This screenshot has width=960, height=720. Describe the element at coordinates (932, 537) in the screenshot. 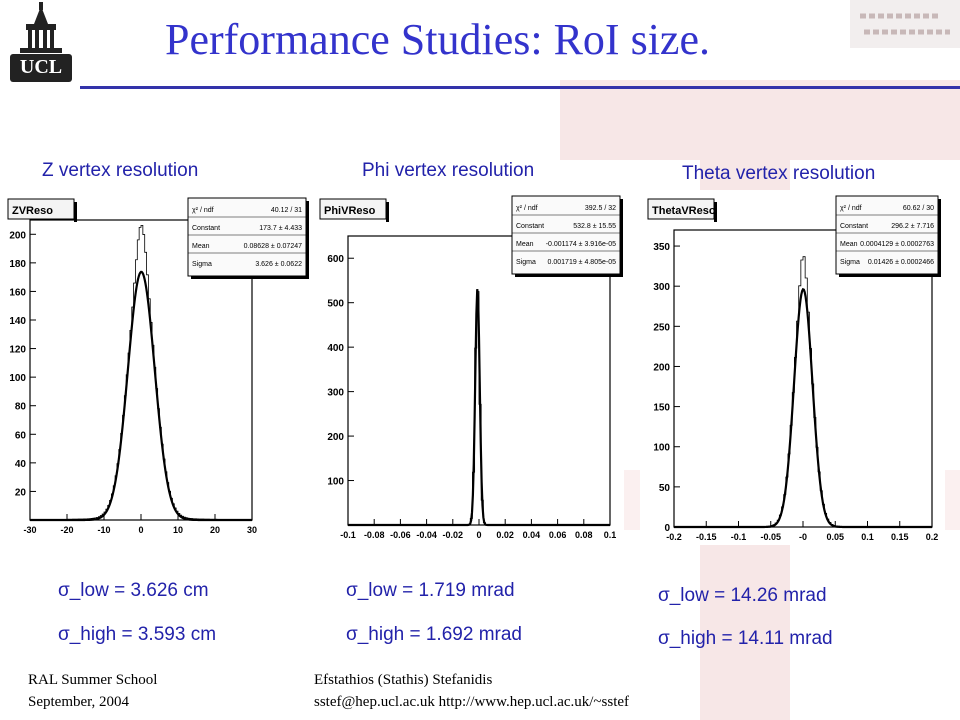

I see `x-tick-label: 0.2` at that location.